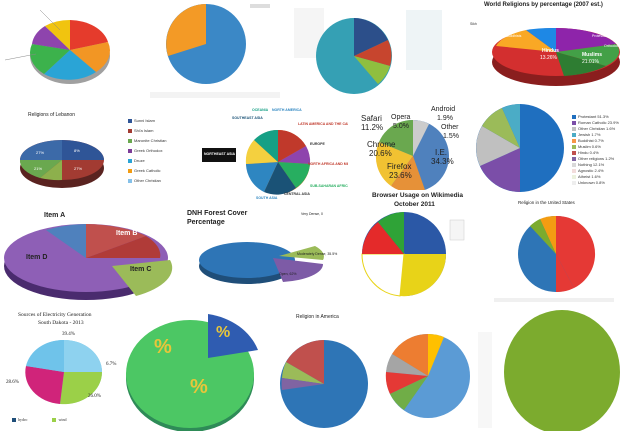  What do you see at coordinates (532, 27) in the screenshot?
I see `label-nonreligious-pct: 11.77%` at bounding box center [532, 27].